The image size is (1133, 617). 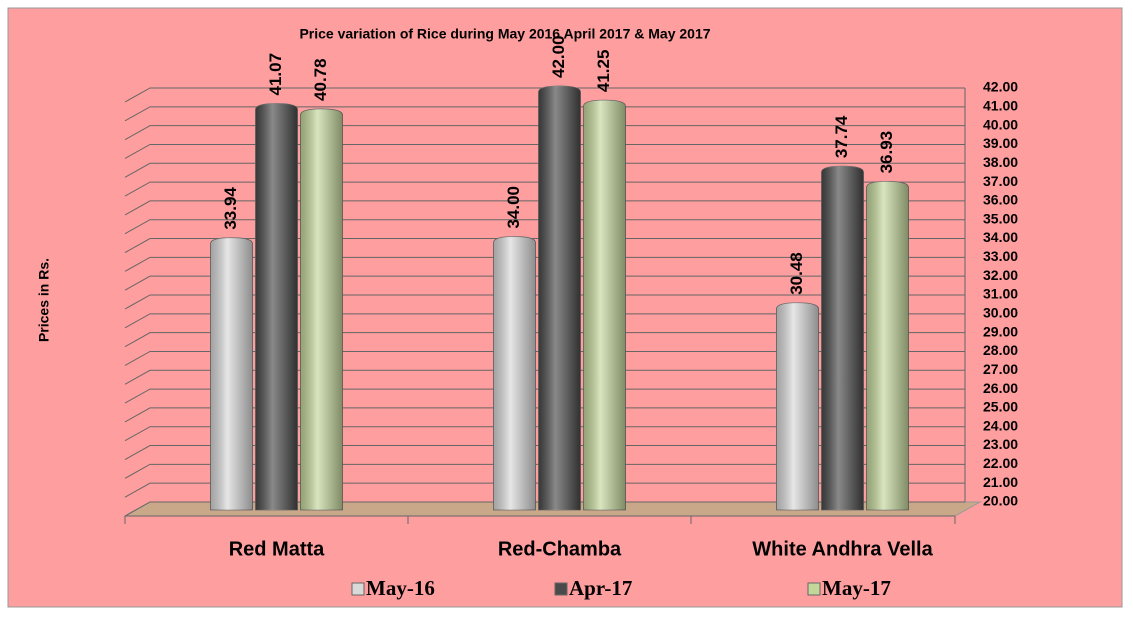 What do you see at coordinates (1000, 124) in the screenshot?
I see `y-tick-label: 40.00` at bounding box center [1000, 124].